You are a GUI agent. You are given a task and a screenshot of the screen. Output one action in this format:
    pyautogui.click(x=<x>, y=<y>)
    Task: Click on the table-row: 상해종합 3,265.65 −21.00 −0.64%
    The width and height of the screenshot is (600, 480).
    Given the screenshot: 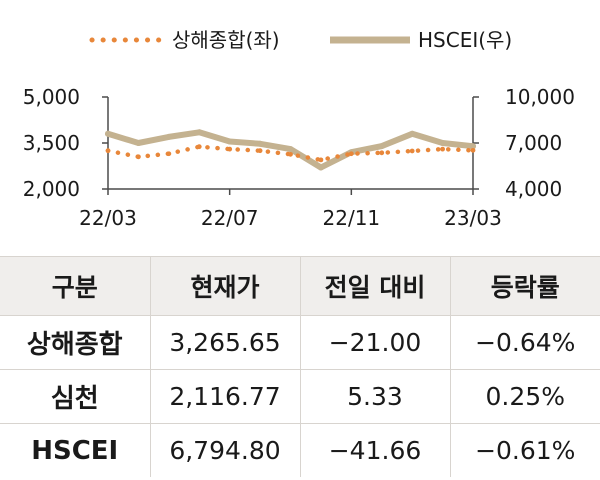 What is the action you would take?
    pyautogui.click(x=300, y=342)
    